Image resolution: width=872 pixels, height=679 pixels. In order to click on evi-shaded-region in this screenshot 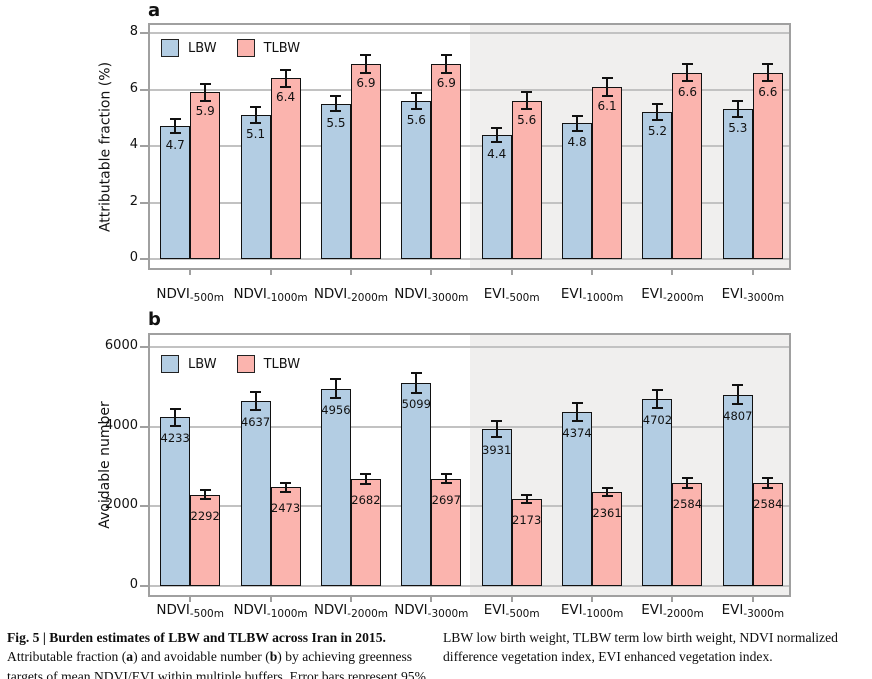, I will do `click(629, 465)`.